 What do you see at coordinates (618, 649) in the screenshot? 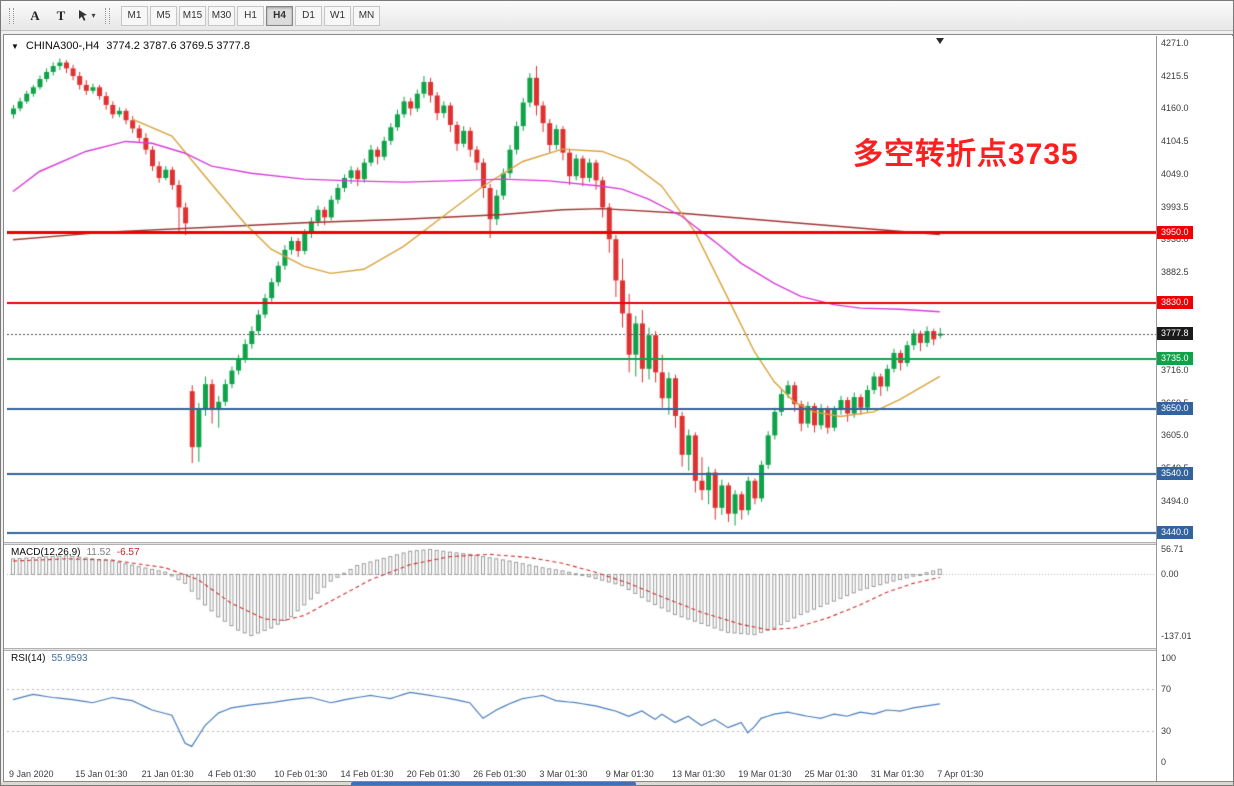
I see `pane-separator-rsi` at bounding box center [618, 649].